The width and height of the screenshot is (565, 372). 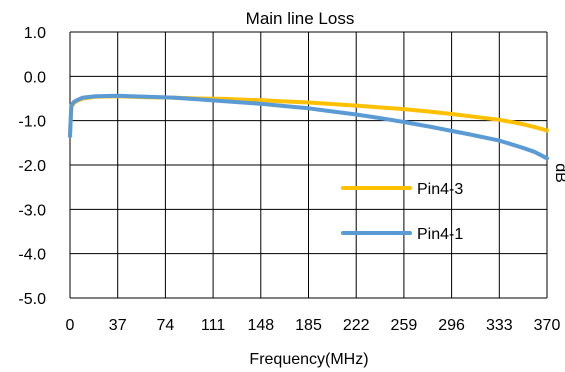 What do you see at coordinates (558, 173) in the screenshot?
I see `y-axis-title: dB` at bounding box center [558, 173].